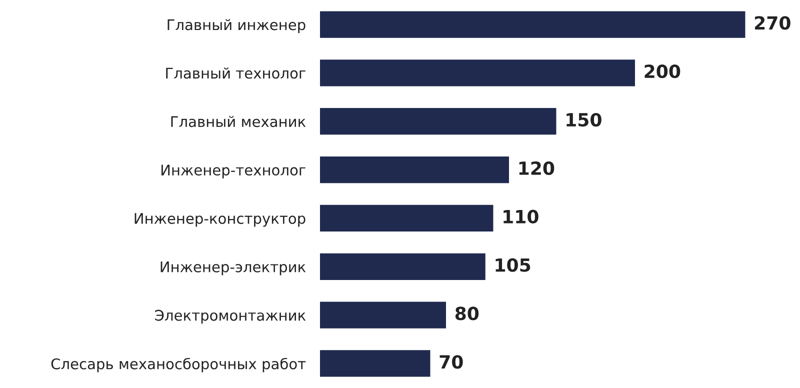 This screenshot has width=800, height=388. What do you see at coordinates (662, 71) in the screenshot?
I see `data-label: 200` at bounding box center [662, 71].